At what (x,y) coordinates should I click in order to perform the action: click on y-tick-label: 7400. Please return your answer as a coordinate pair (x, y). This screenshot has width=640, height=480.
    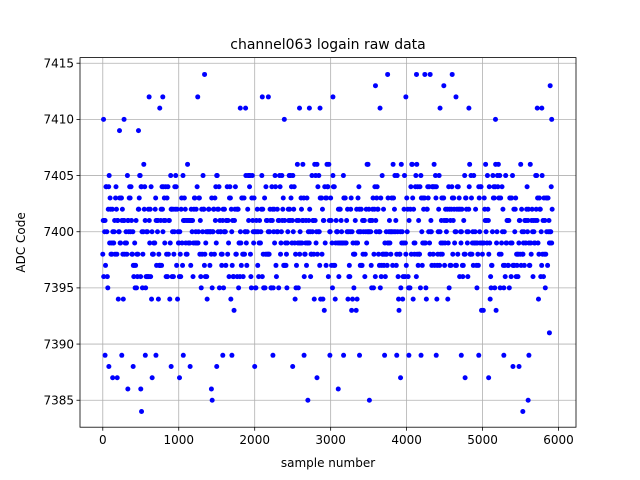
    Looking at the image, I should click on (58, 232).